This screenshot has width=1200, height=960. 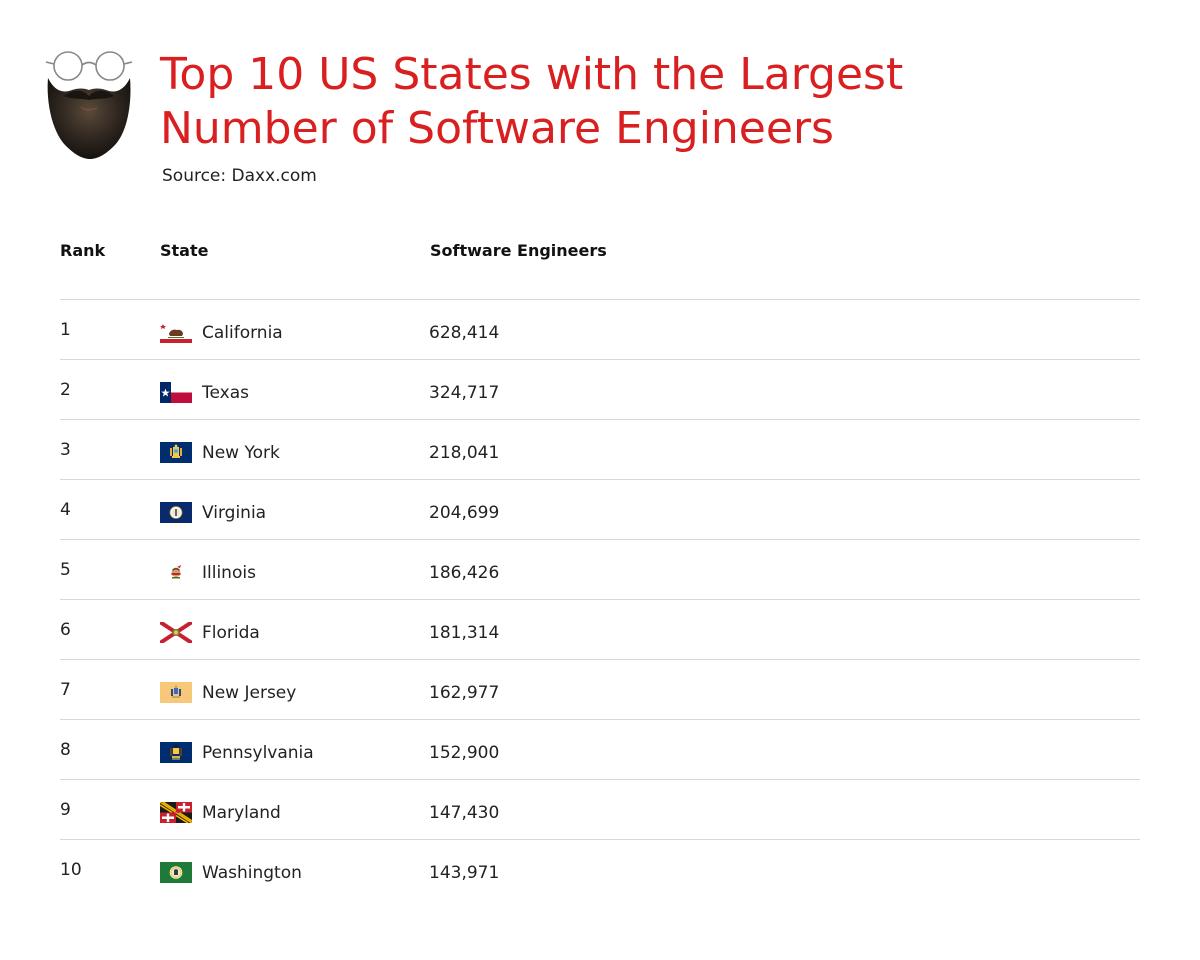 What do you see at coordinates (600, 449) in the screenshot?
I see `table-row: 3 New York 218,041` at bounding box center [600, 449].